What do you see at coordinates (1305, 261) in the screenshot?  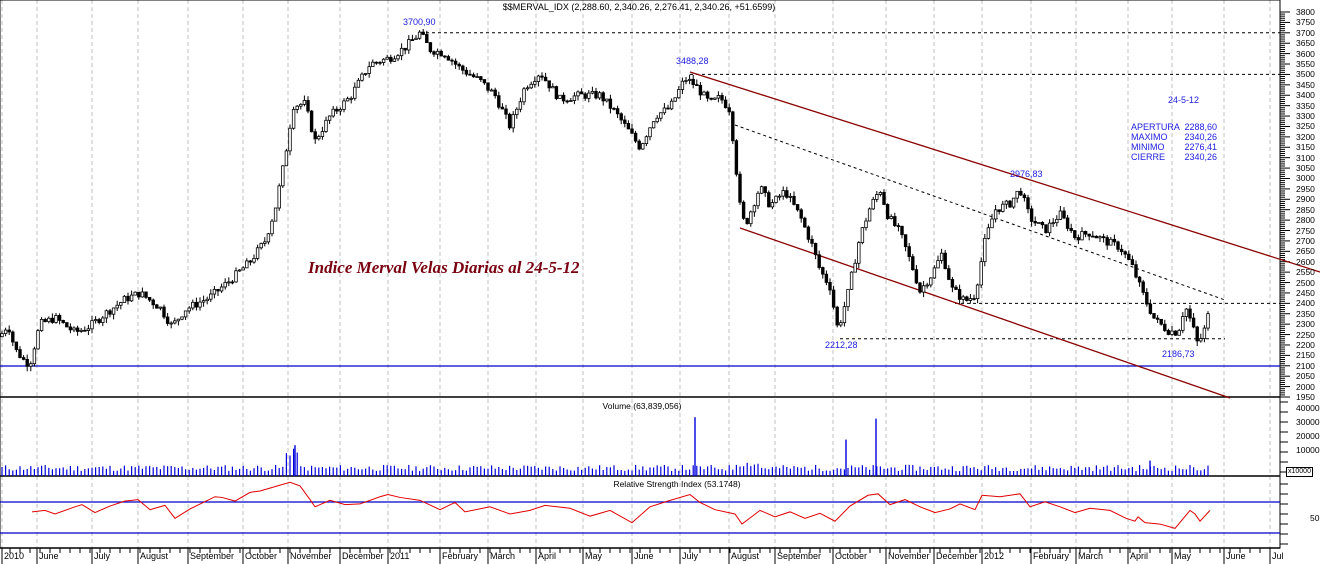 I see `price-tick: 2600` at bounding box center [1305, 261].